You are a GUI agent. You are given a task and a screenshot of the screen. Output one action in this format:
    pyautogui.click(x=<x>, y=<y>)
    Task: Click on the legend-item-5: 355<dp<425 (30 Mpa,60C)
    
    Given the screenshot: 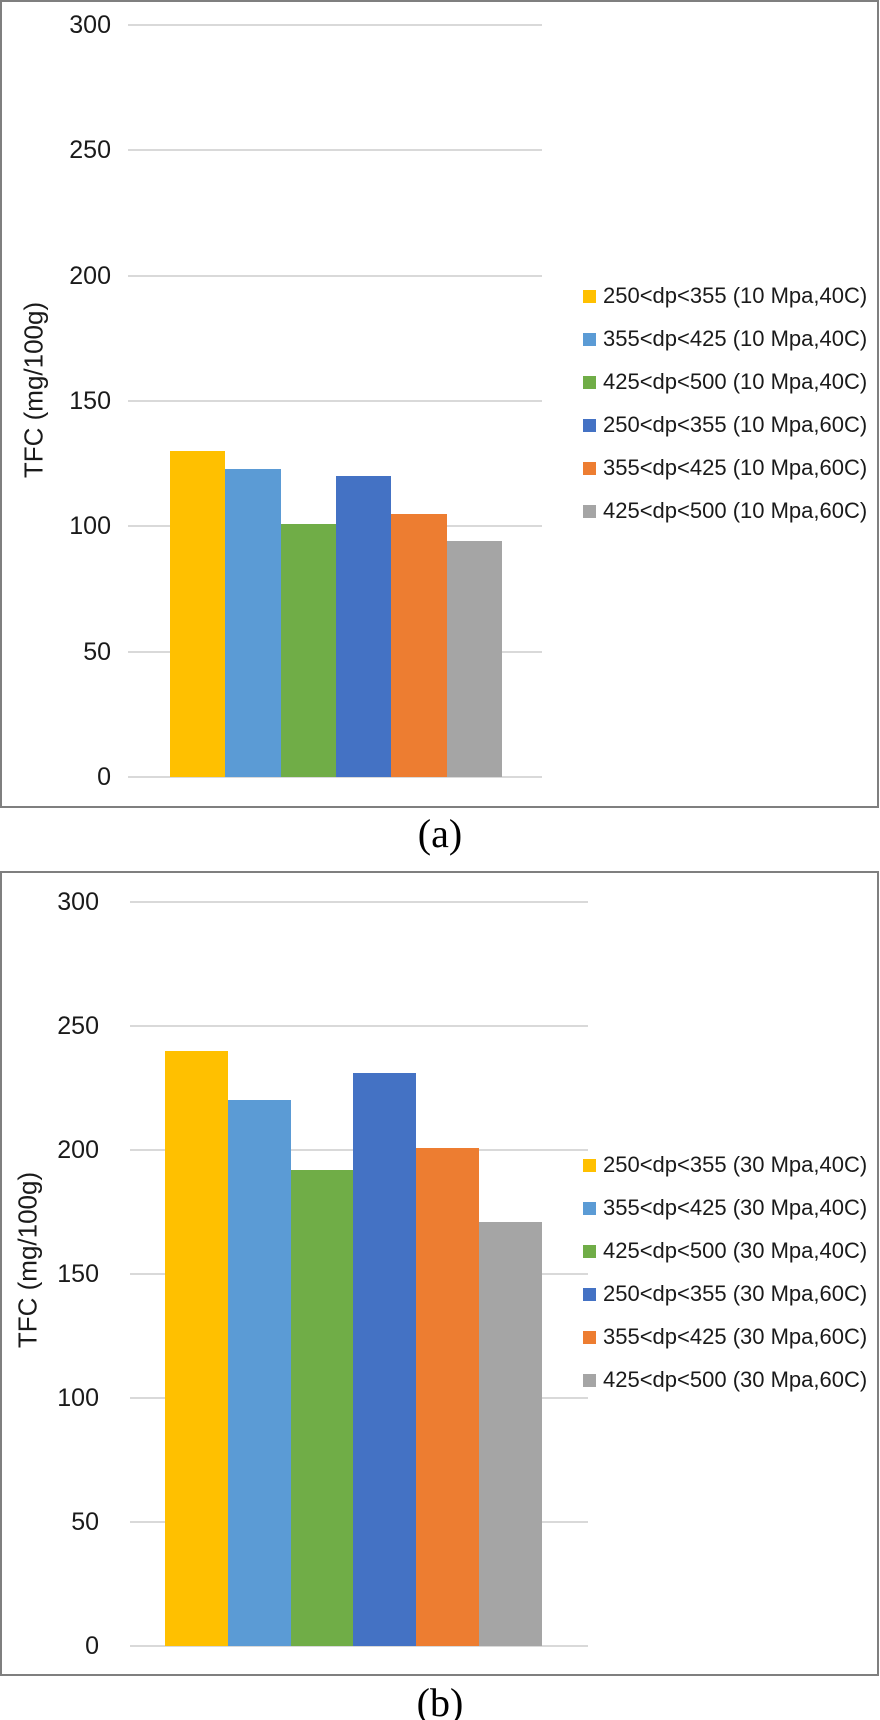 What is the action you would take?
    pyautogui.click(x=725, y=1337)
    